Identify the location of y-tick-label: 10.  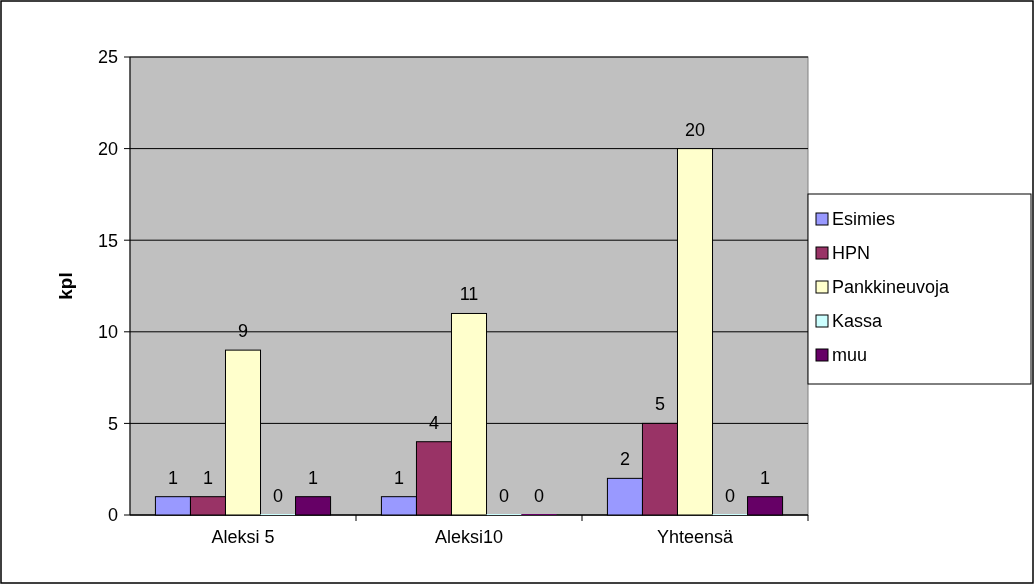
(107, 332).